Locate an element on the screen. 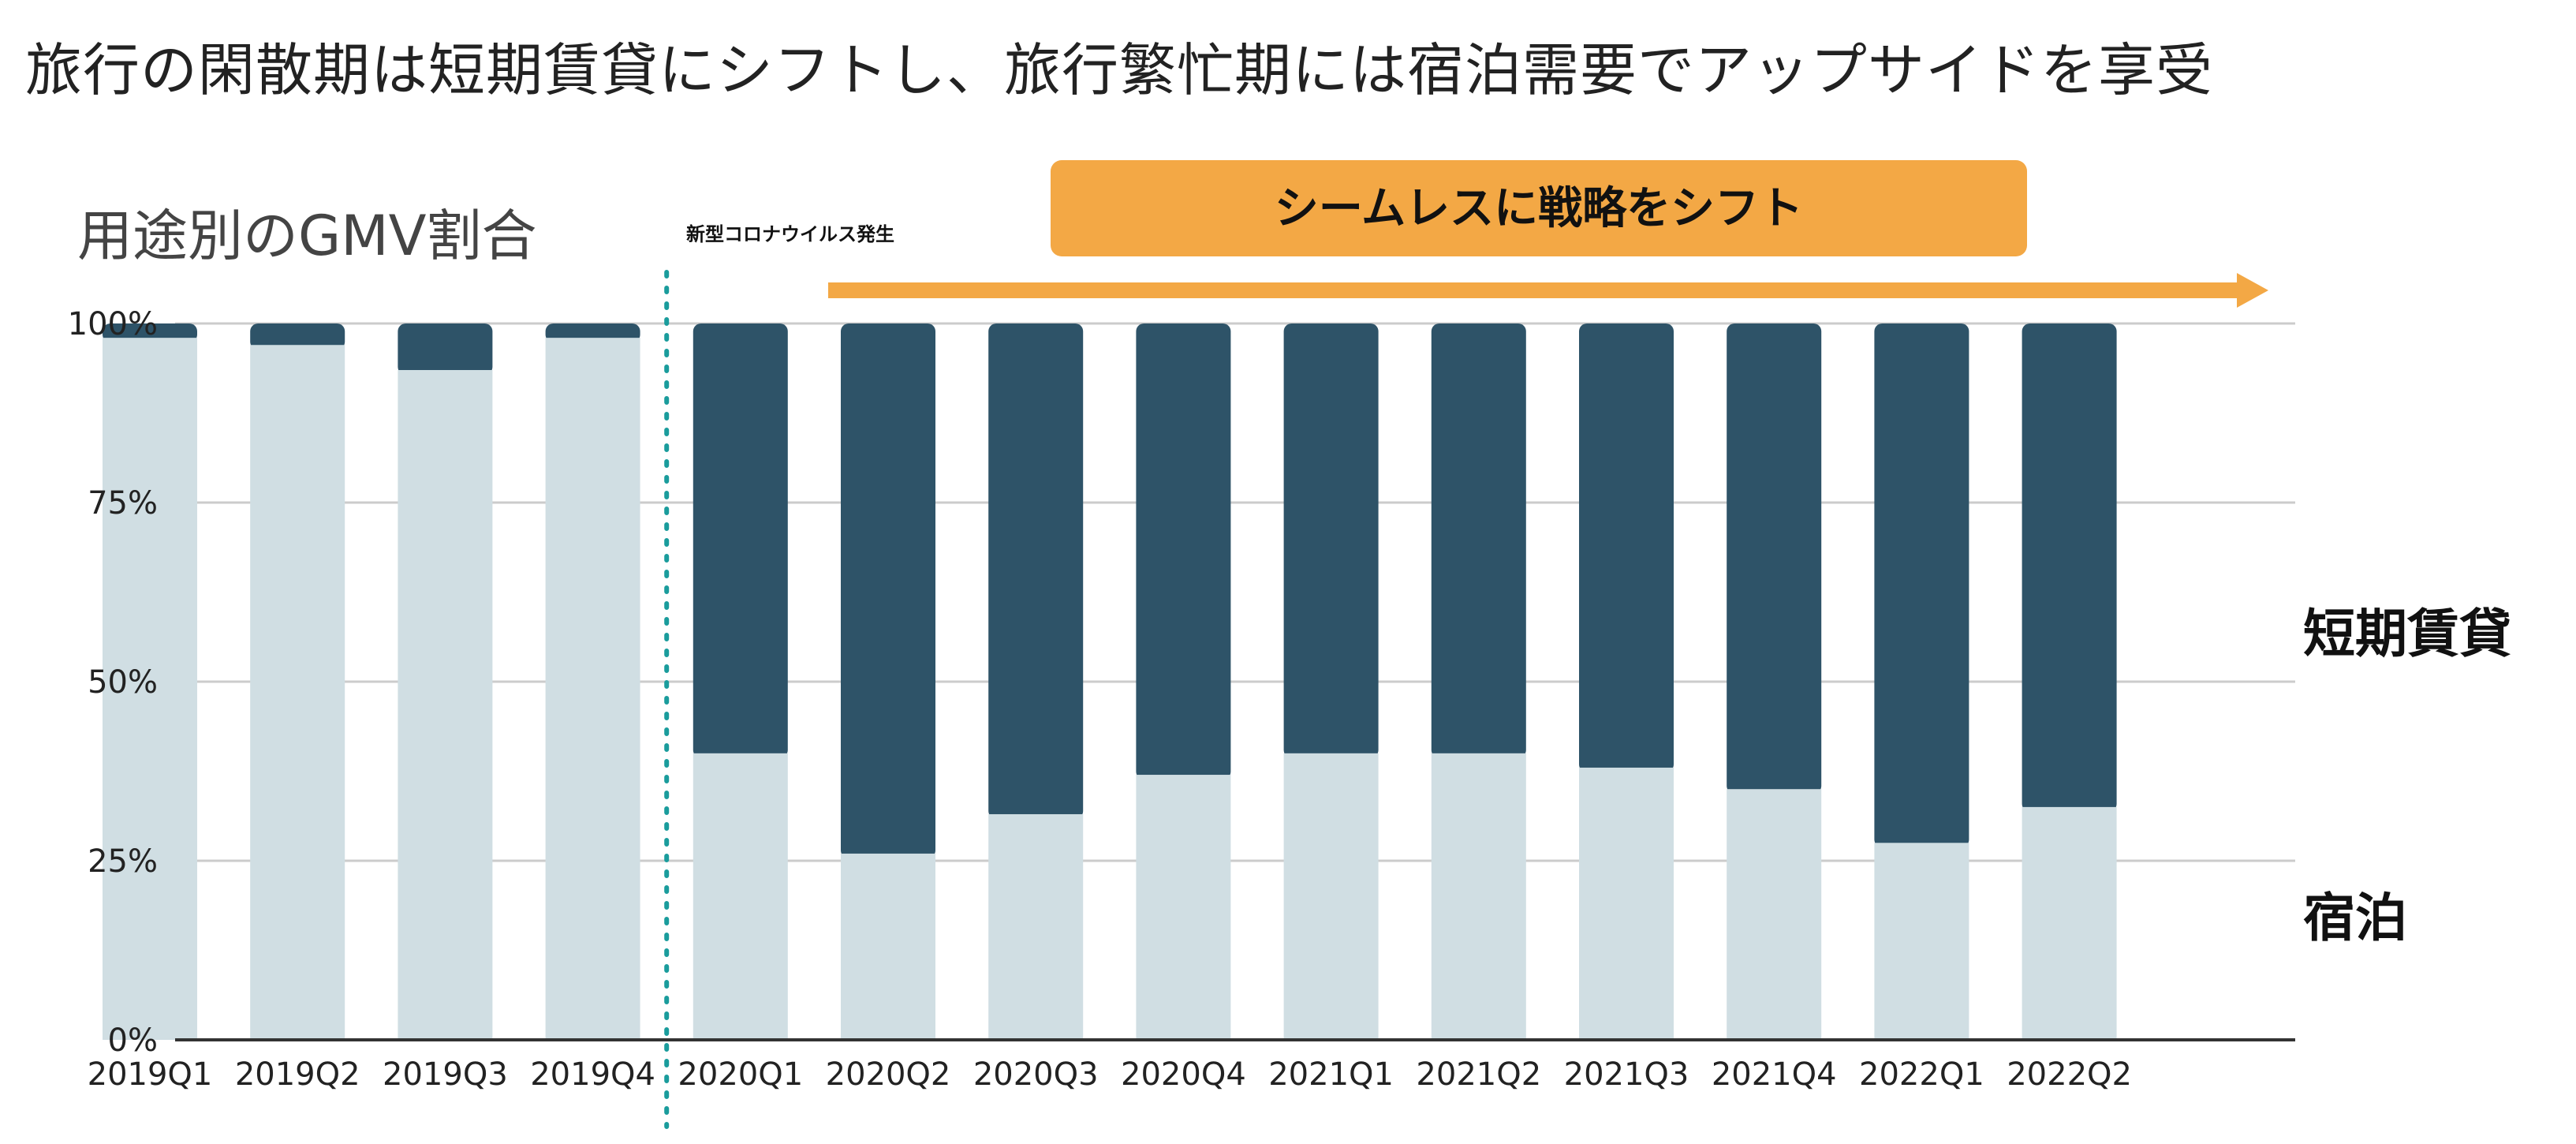 Image resolution: width=2576 pixels, height=1144 pixels. x-tick-label: 2022Q1 is located at coordinates (1921, 1074).